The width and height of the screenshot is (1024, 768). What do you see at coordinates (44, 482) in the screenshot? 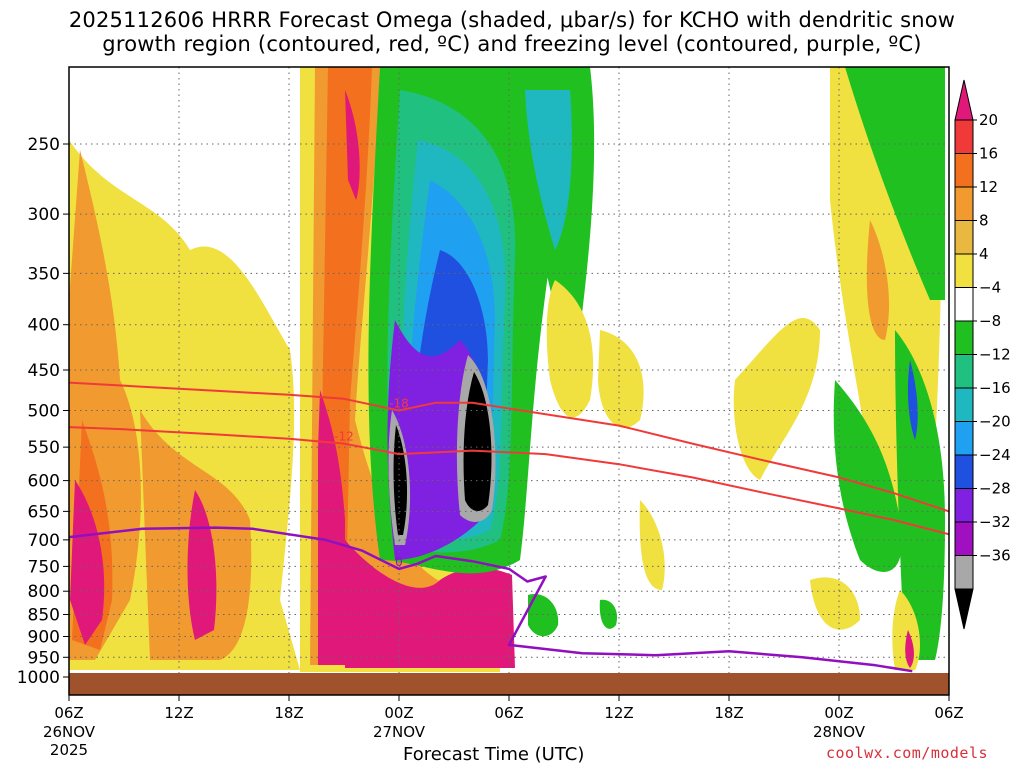
I see `y-tick-label: 600` at bounding box center [44, 482].